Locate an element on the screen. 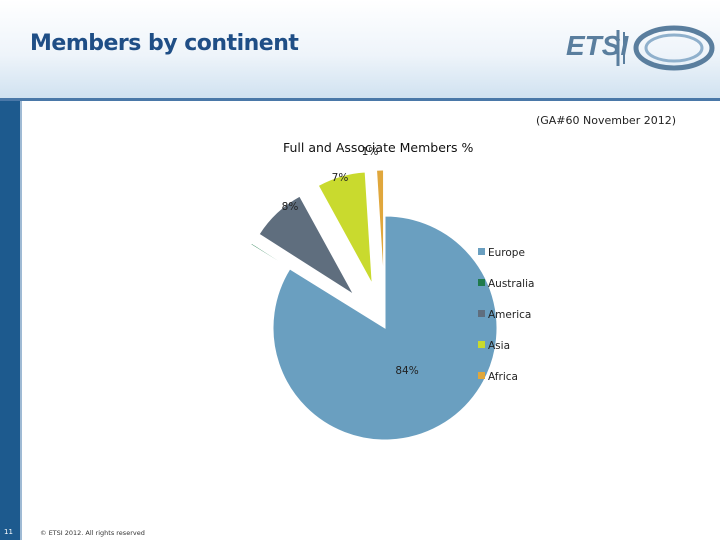 The width and height of the screenshot is (720, 540). chart-subtitle: (GA#60 November 2012) is located at coordinates (605, 120).